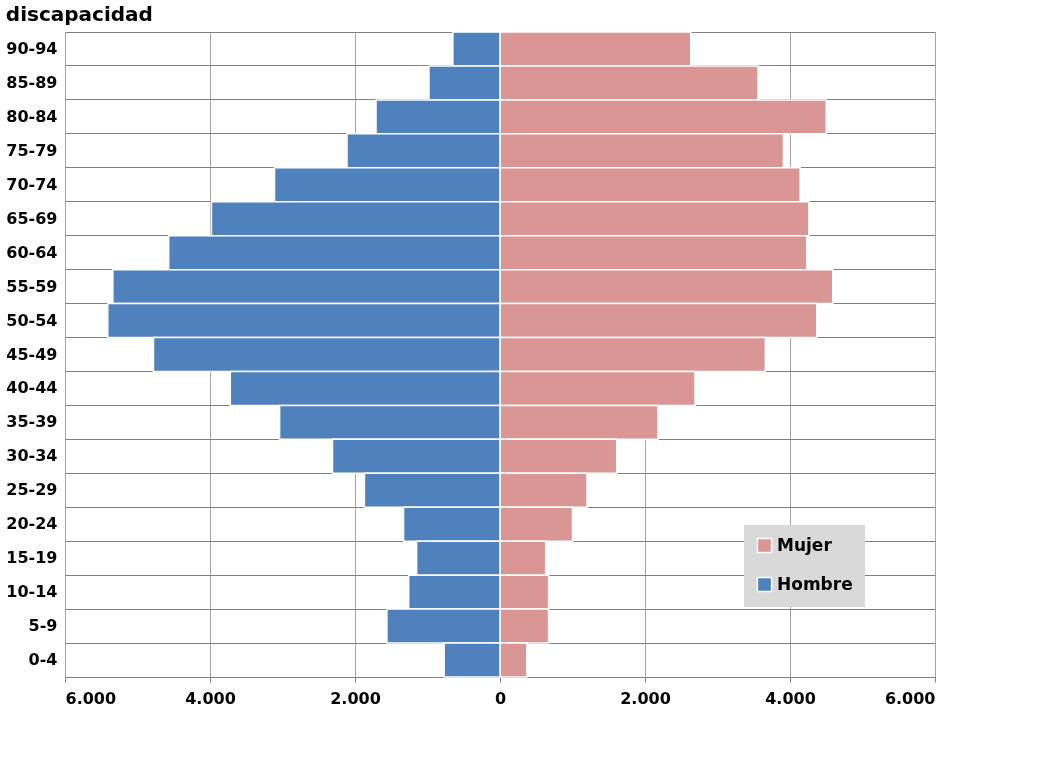 Image resolution: width=1056 pixels, height=760 pixels. What do you see at coordinates (32, 320) in the screenshot?
I see `y-tick-label: 50-54` at bounding box center [32, 320].